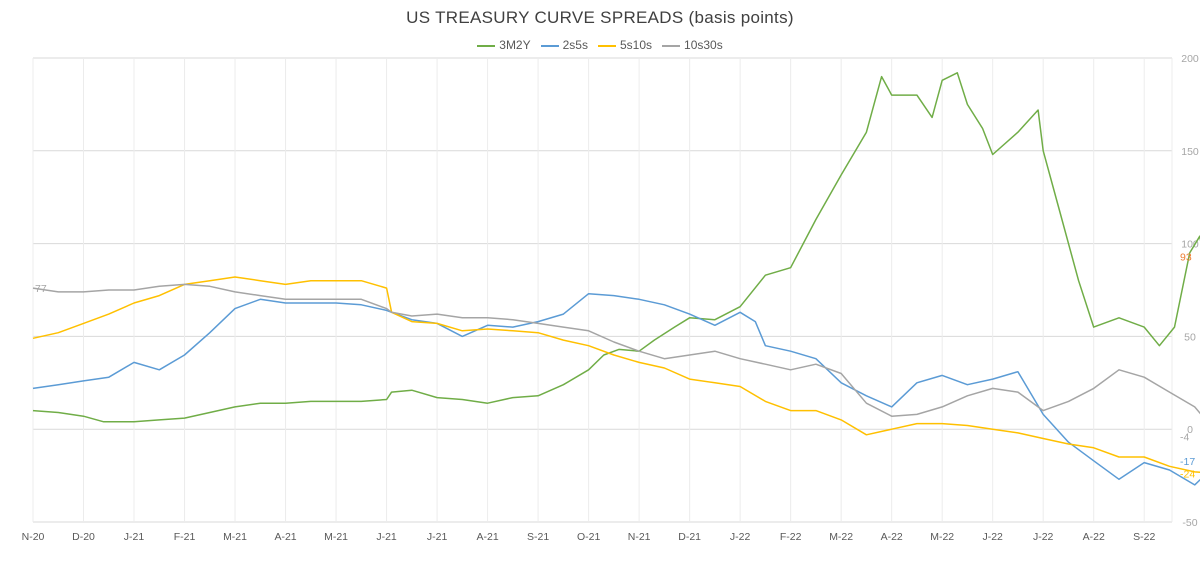 This screenshot has width=1200, height=565. What do you see at coordinates (515, 45) in the screenshot?
I see `legend-label: 3M2Y` at bounding box center [515, 45].